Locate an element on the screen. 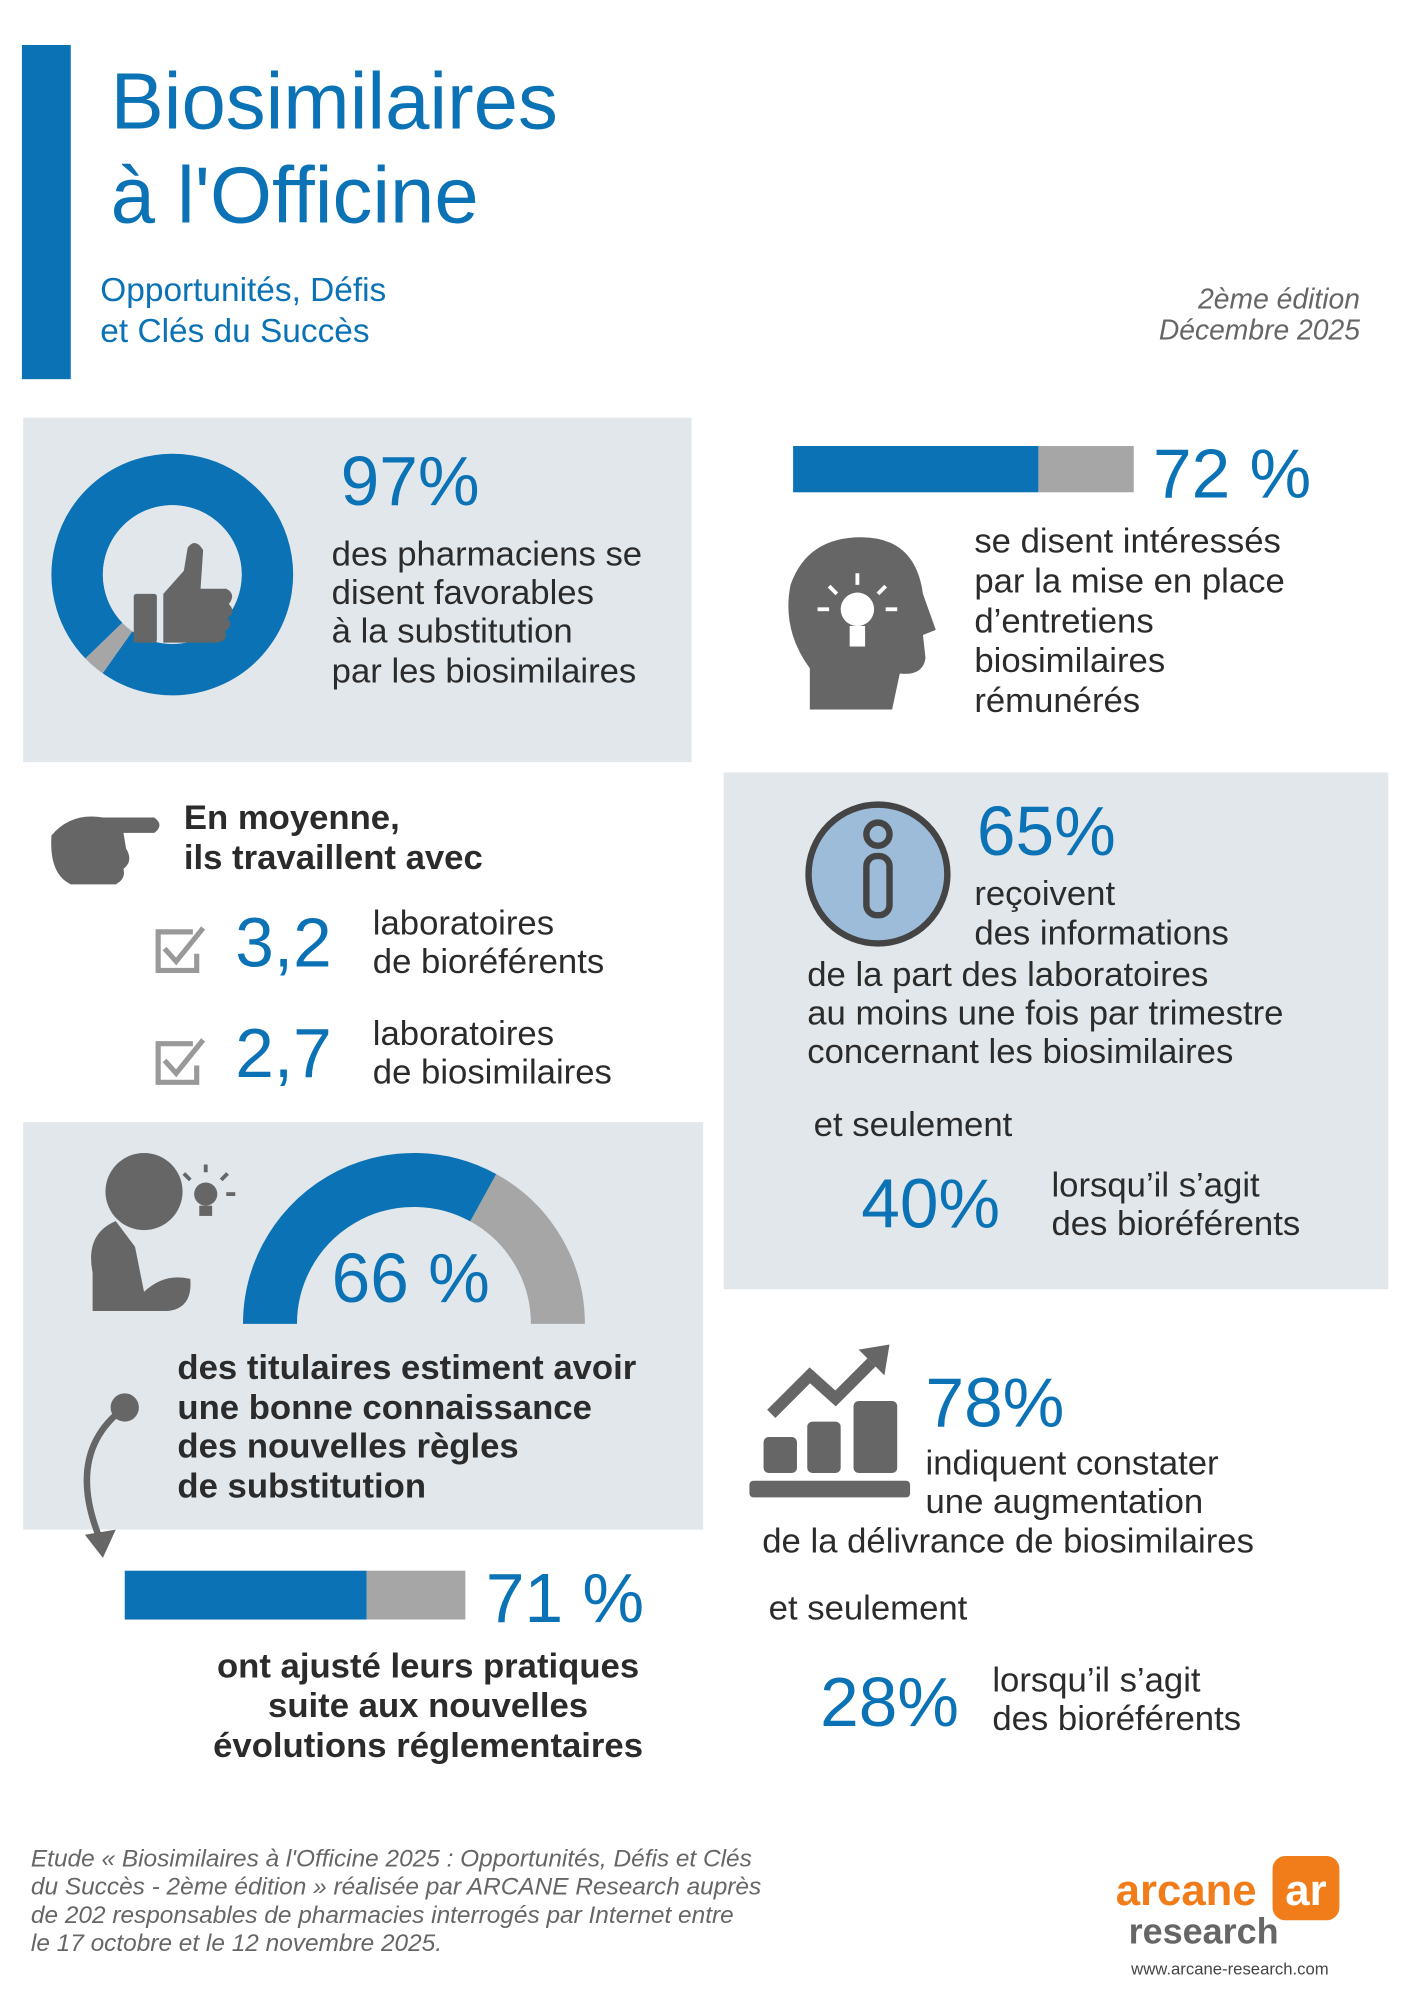  arrow-icon is located at coordinates (111, 1475).